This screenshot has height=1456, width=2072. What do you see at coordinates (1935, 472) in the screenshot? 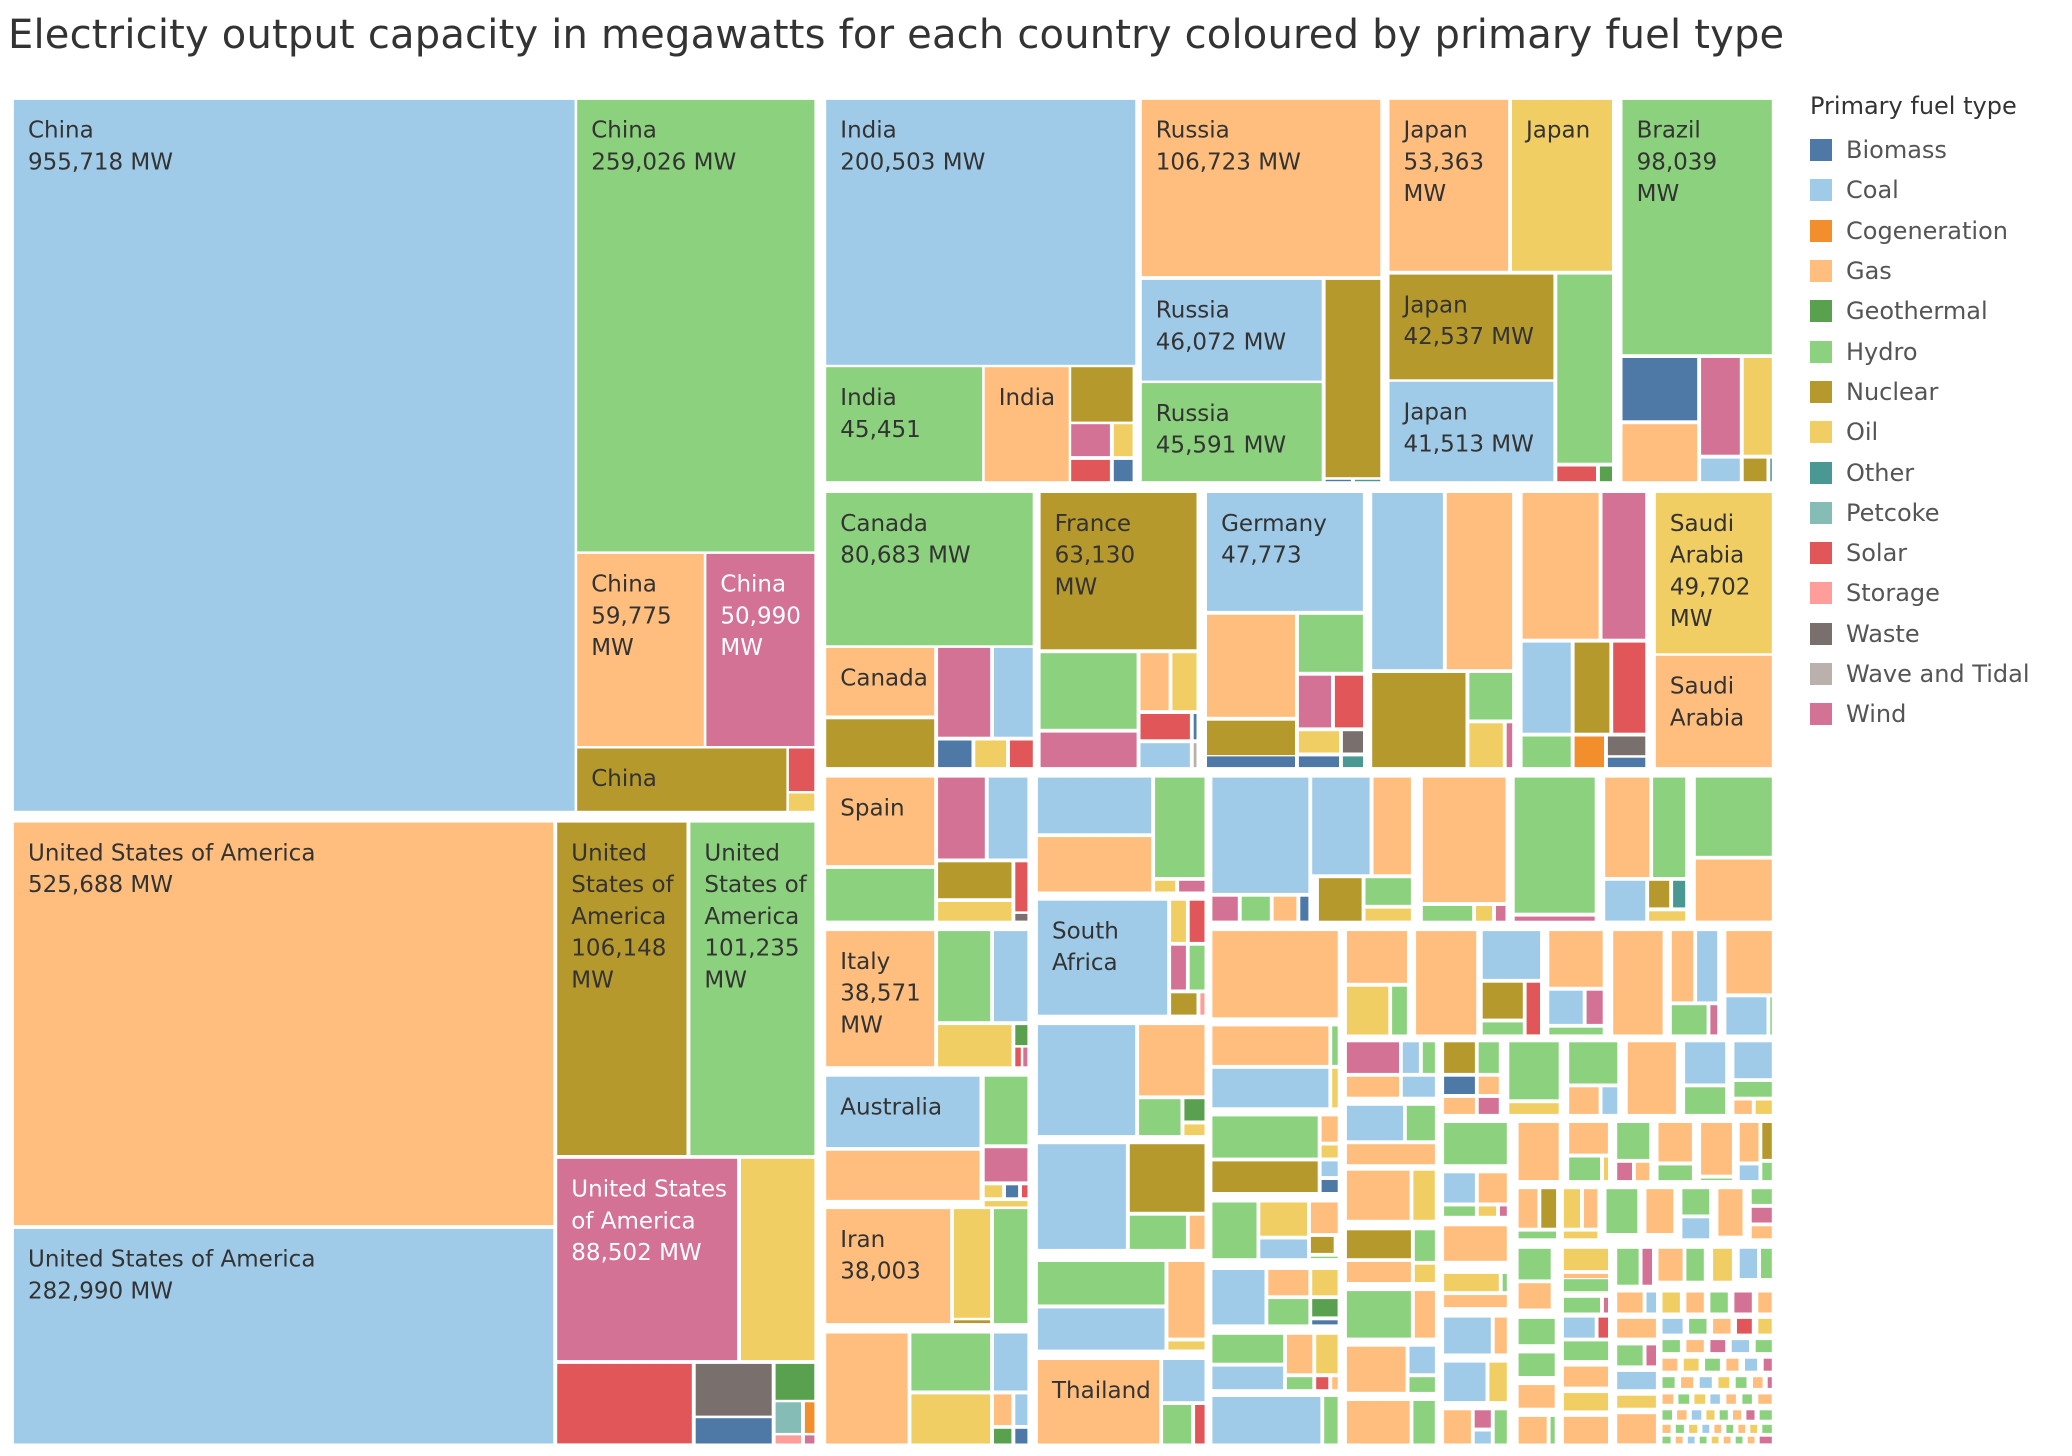
I see `legend-item: Other` at bounding box center [1935, 472].